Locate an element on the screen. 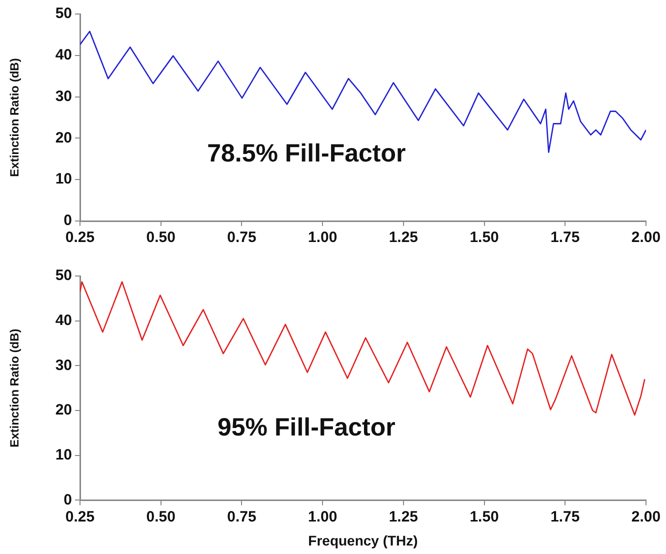 Image resolution: width=666 pixels, height=554 pixels. annotation: 95% Fill-Factor is located at coordinates (306, 427).